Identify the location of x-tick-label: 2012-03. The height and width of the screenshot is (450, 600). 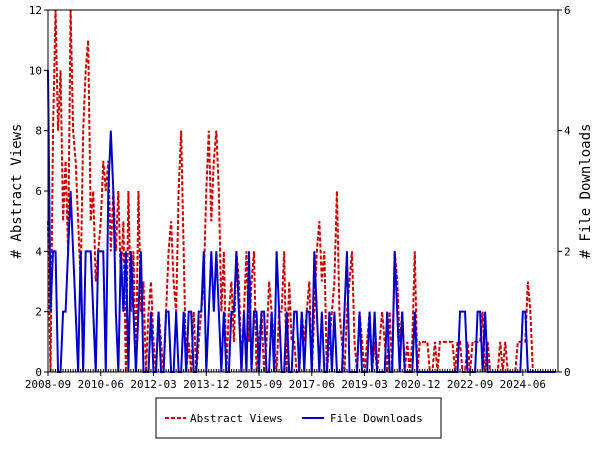
(153, 384).